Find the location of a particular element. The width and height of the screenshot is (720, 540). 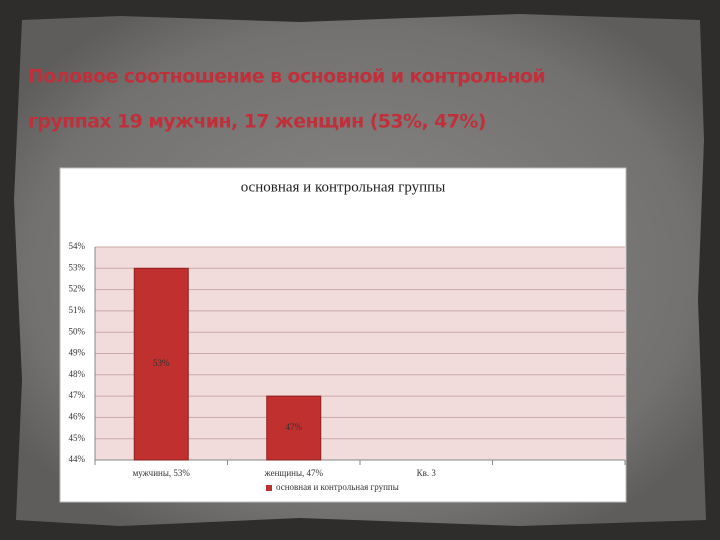

legend-label: основная и контрольная группы is located at coordinates (337, 487).